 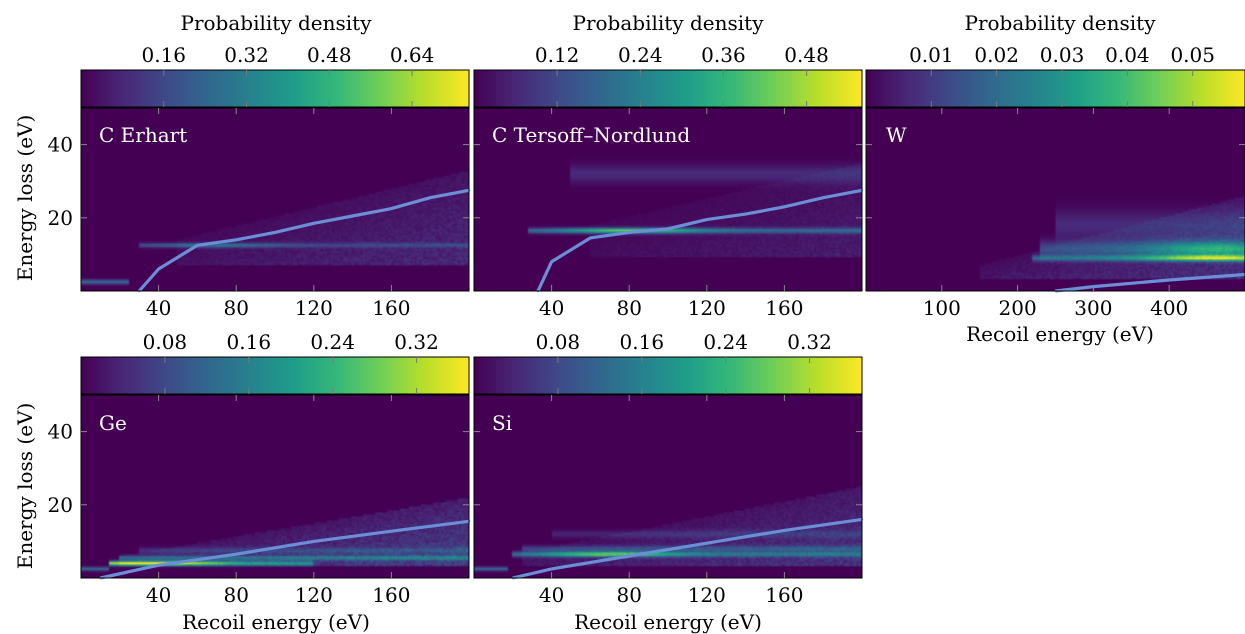 What do you see at coordinates (557, 55) in the screenshot?
I see `colorbar-tick-label: 0.12` at bounding box center [557, 55].